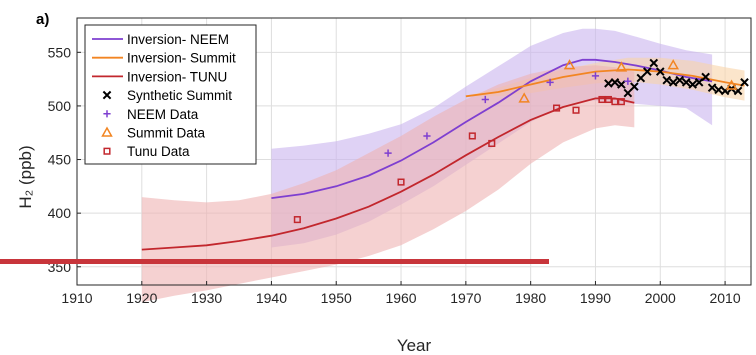  I want to click on x-tick-label-1920: 1920, so click(141, 298).